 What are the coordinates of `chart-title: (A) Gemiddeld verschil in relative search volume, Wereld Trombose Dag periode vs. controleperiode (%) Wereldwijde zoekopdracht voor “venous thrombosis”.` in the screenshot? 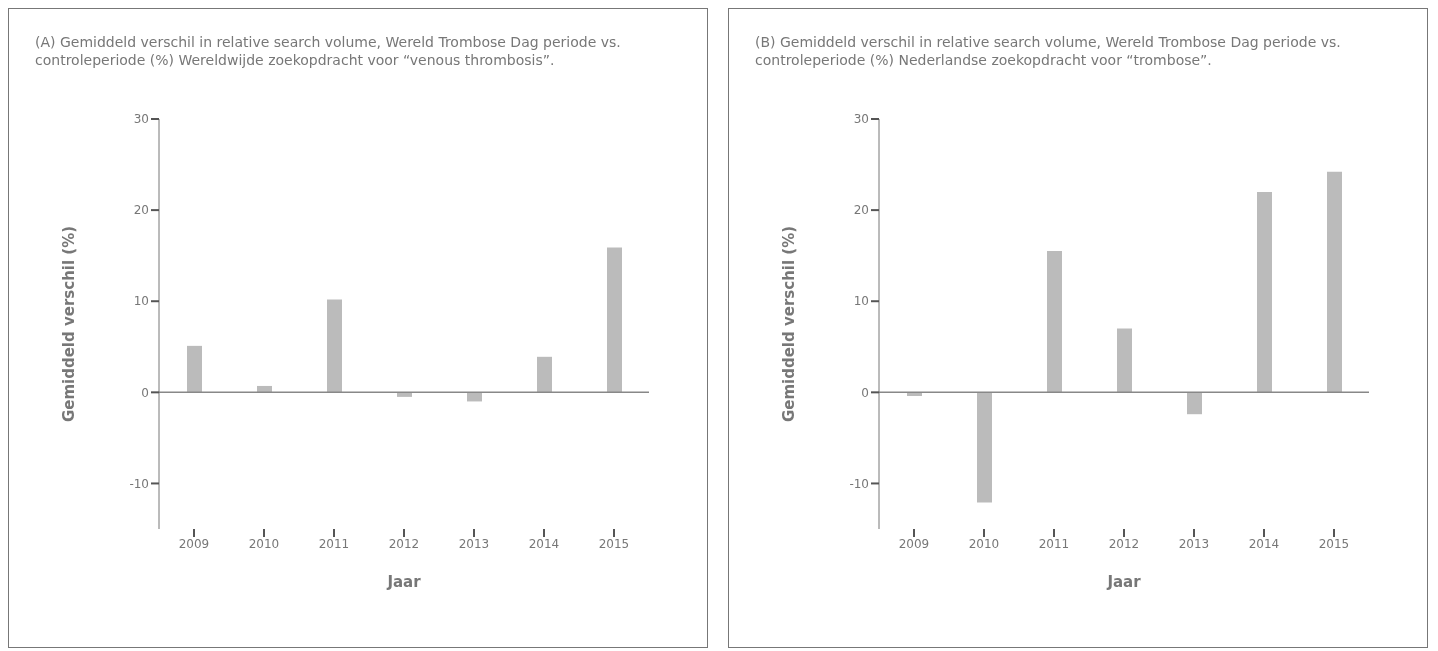 It's located at (328, 51).